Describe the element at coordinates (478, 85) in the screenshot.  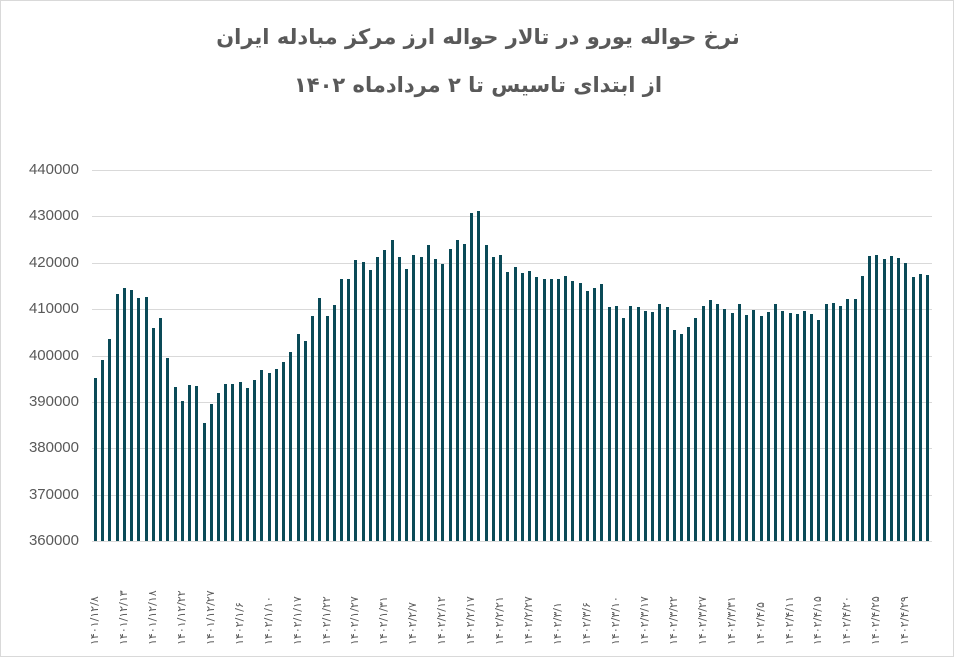
I see `chart-subtitle: از ابتدای تاسیس تا ۲ مردادماه ۱۴۰۲` at that location.